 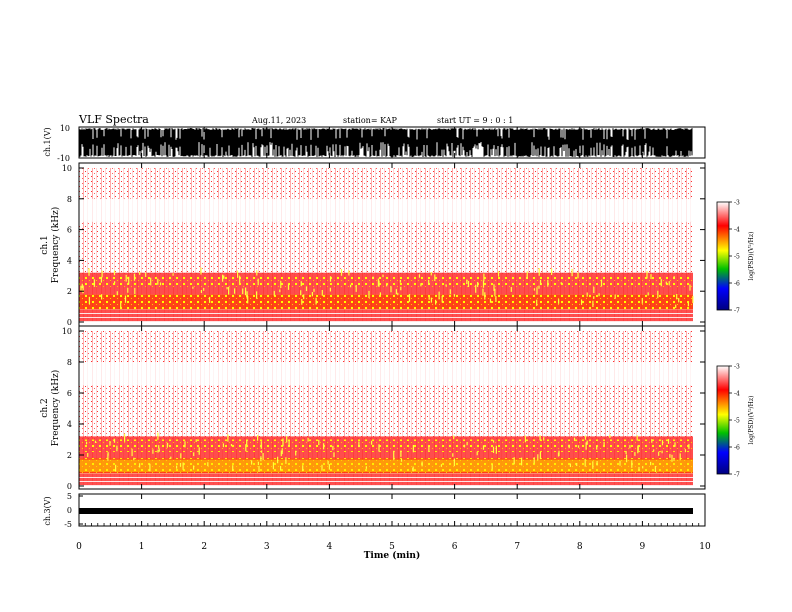 I want to click on ch1-waveform-panel: 10 -10 ch.1(V), so click(x=374, y=143).